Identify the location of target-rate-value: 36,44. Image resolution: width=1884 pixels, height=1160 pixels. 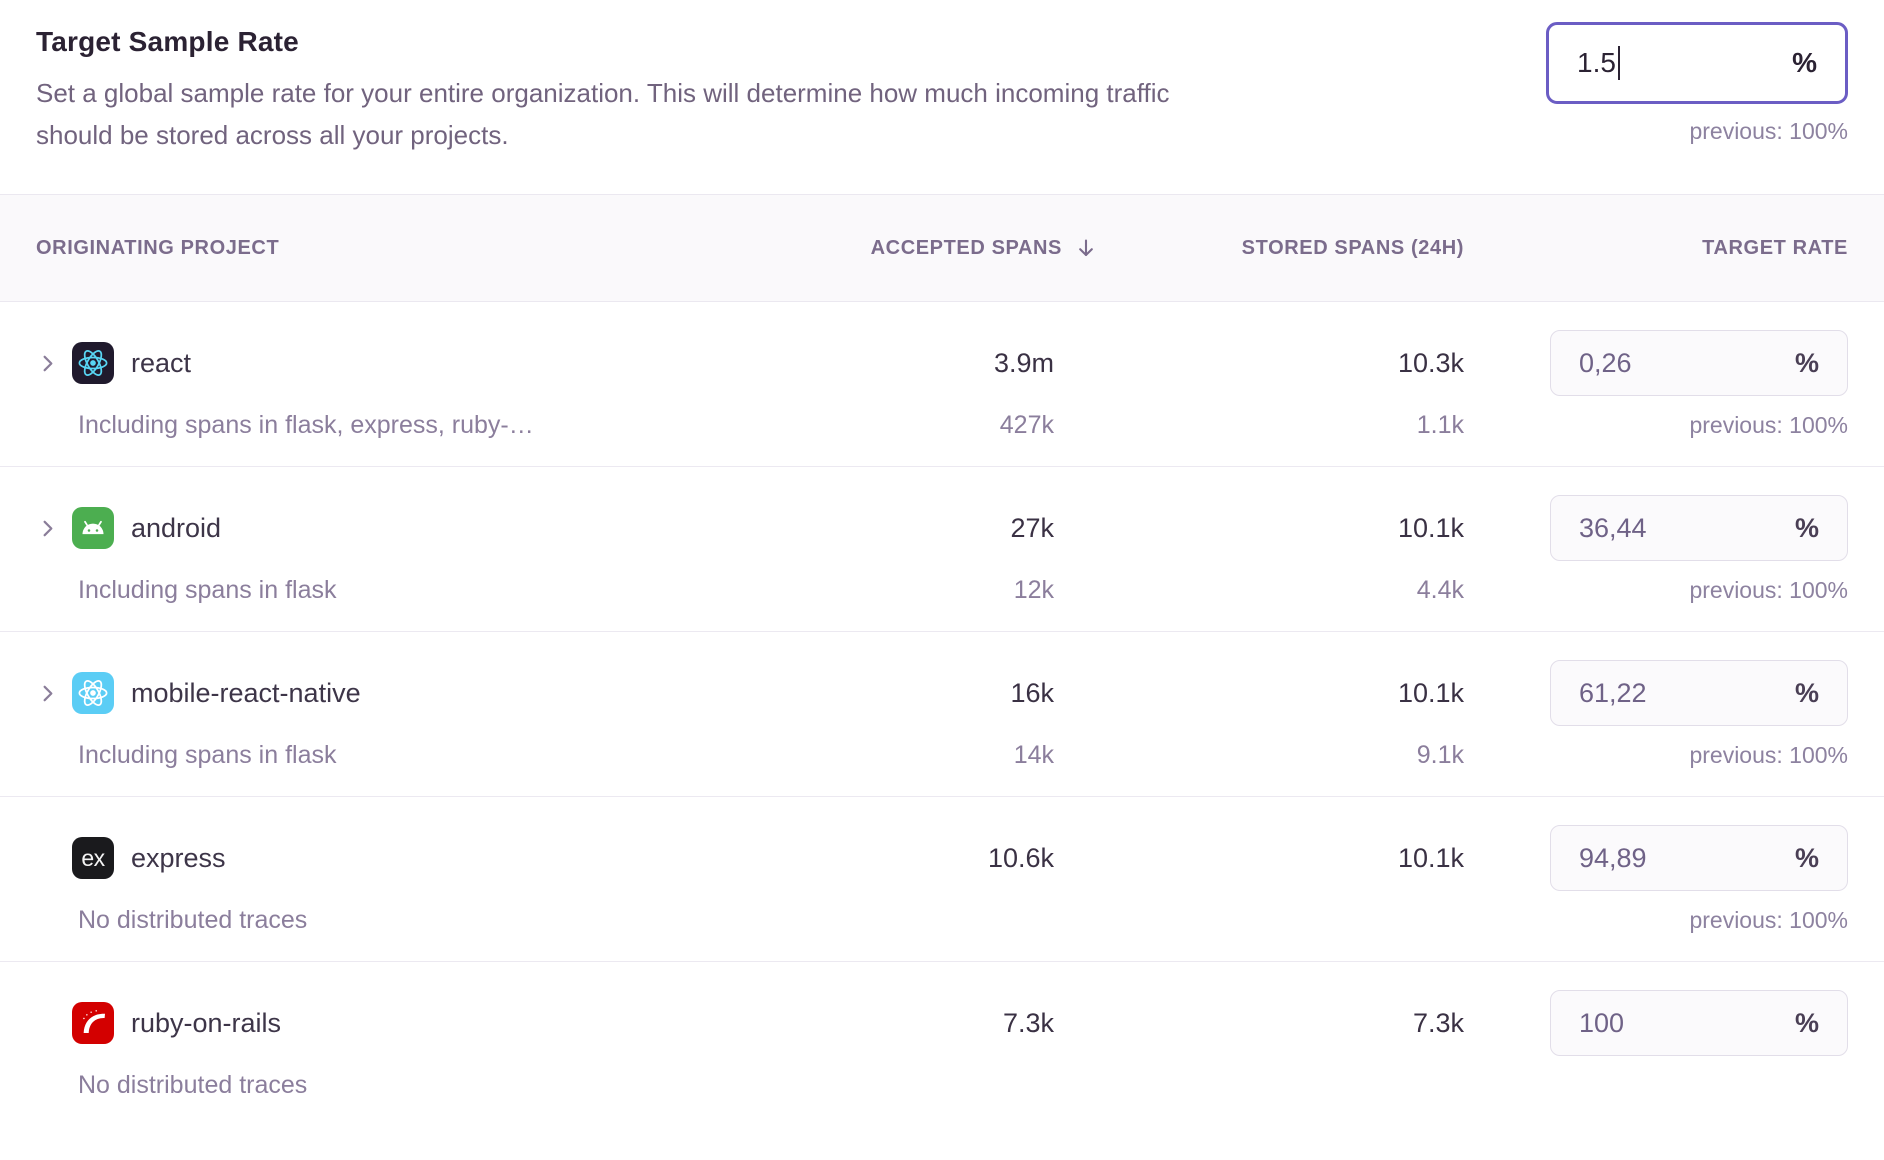
(1613, 527).